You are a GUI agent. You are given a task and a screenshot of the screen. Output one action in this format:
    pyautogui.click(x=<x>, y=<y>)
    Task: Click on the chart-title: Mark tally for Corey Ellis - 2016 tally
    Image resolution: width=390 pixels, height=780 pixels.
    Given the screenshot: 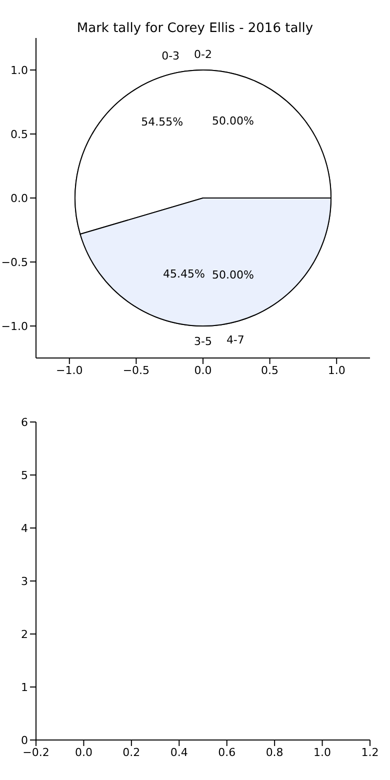 What is the action you would take?
    pyautogui.click(x=195, y=28)
    